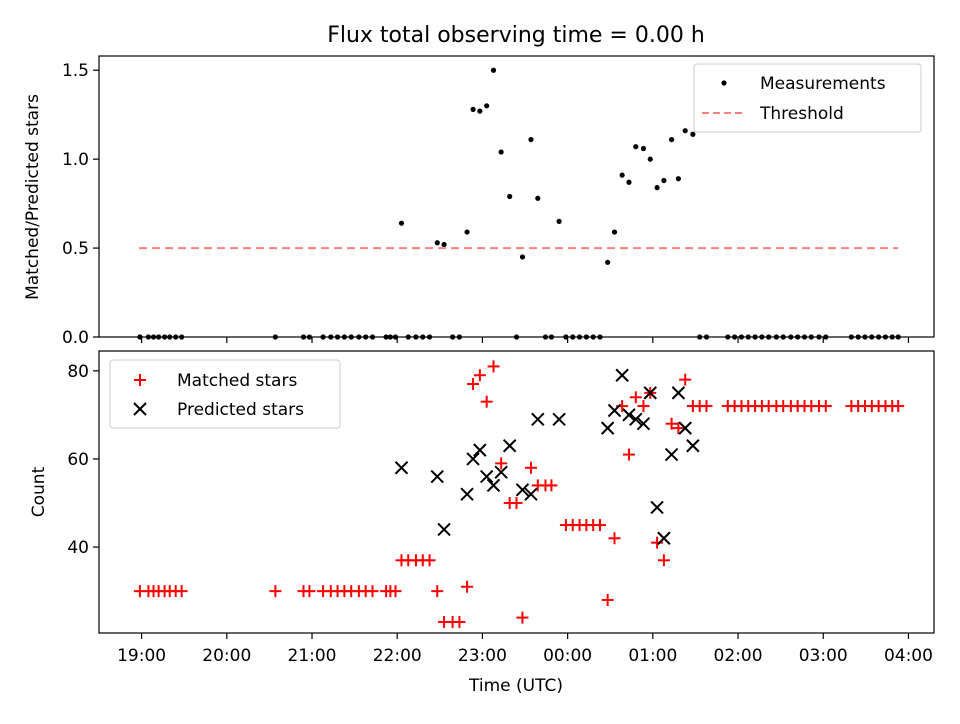 The height and width of the screenshot is (724, 960). Describe the element at coordinates (397, 656) in the screenshot. I see `bottom-x-tick-label: 22:00` at that location.